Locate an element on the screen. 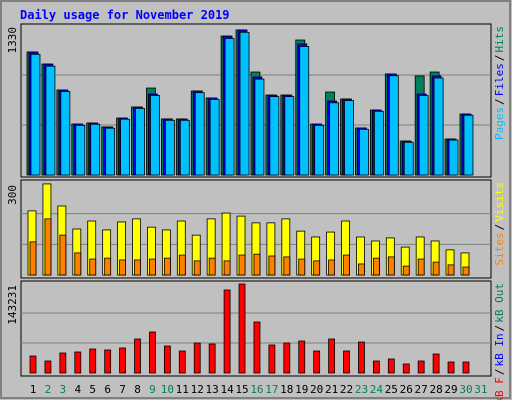 The height and width of the screenshot is (400, 512). x-tick-label: 31 is located at coordinates (480, 389).